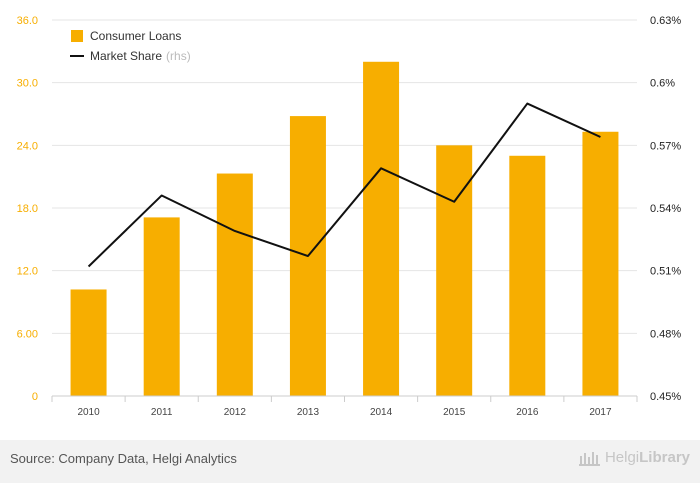 This screenshot has width=700, height=483. What do you see at coordinates (381, 412) in the screenshot?
I see `x-tick-label: 2014` at bounding box center [381, 412].